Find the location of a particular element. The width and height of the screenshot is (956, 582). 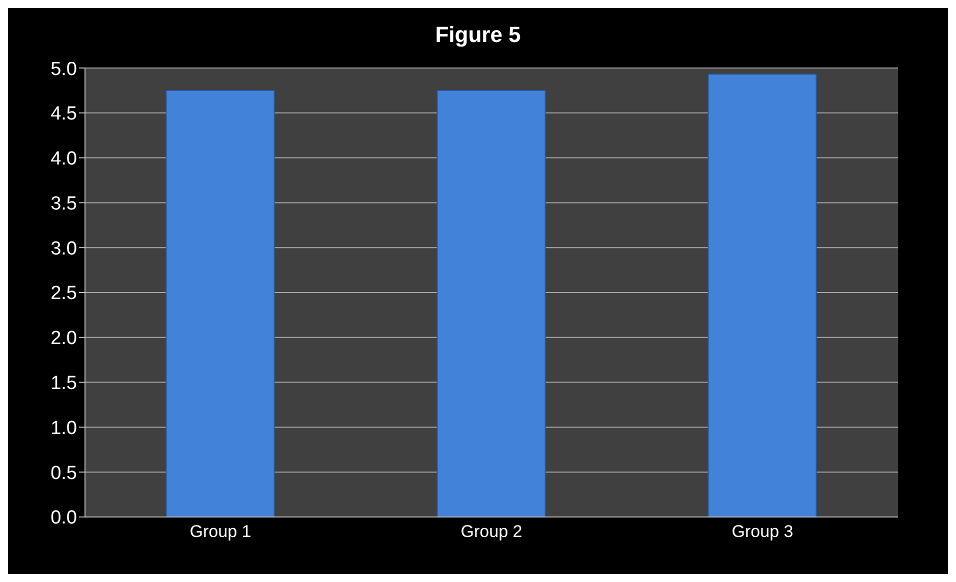

chart-title: Figure 5 is located at coordinates (478, 34).